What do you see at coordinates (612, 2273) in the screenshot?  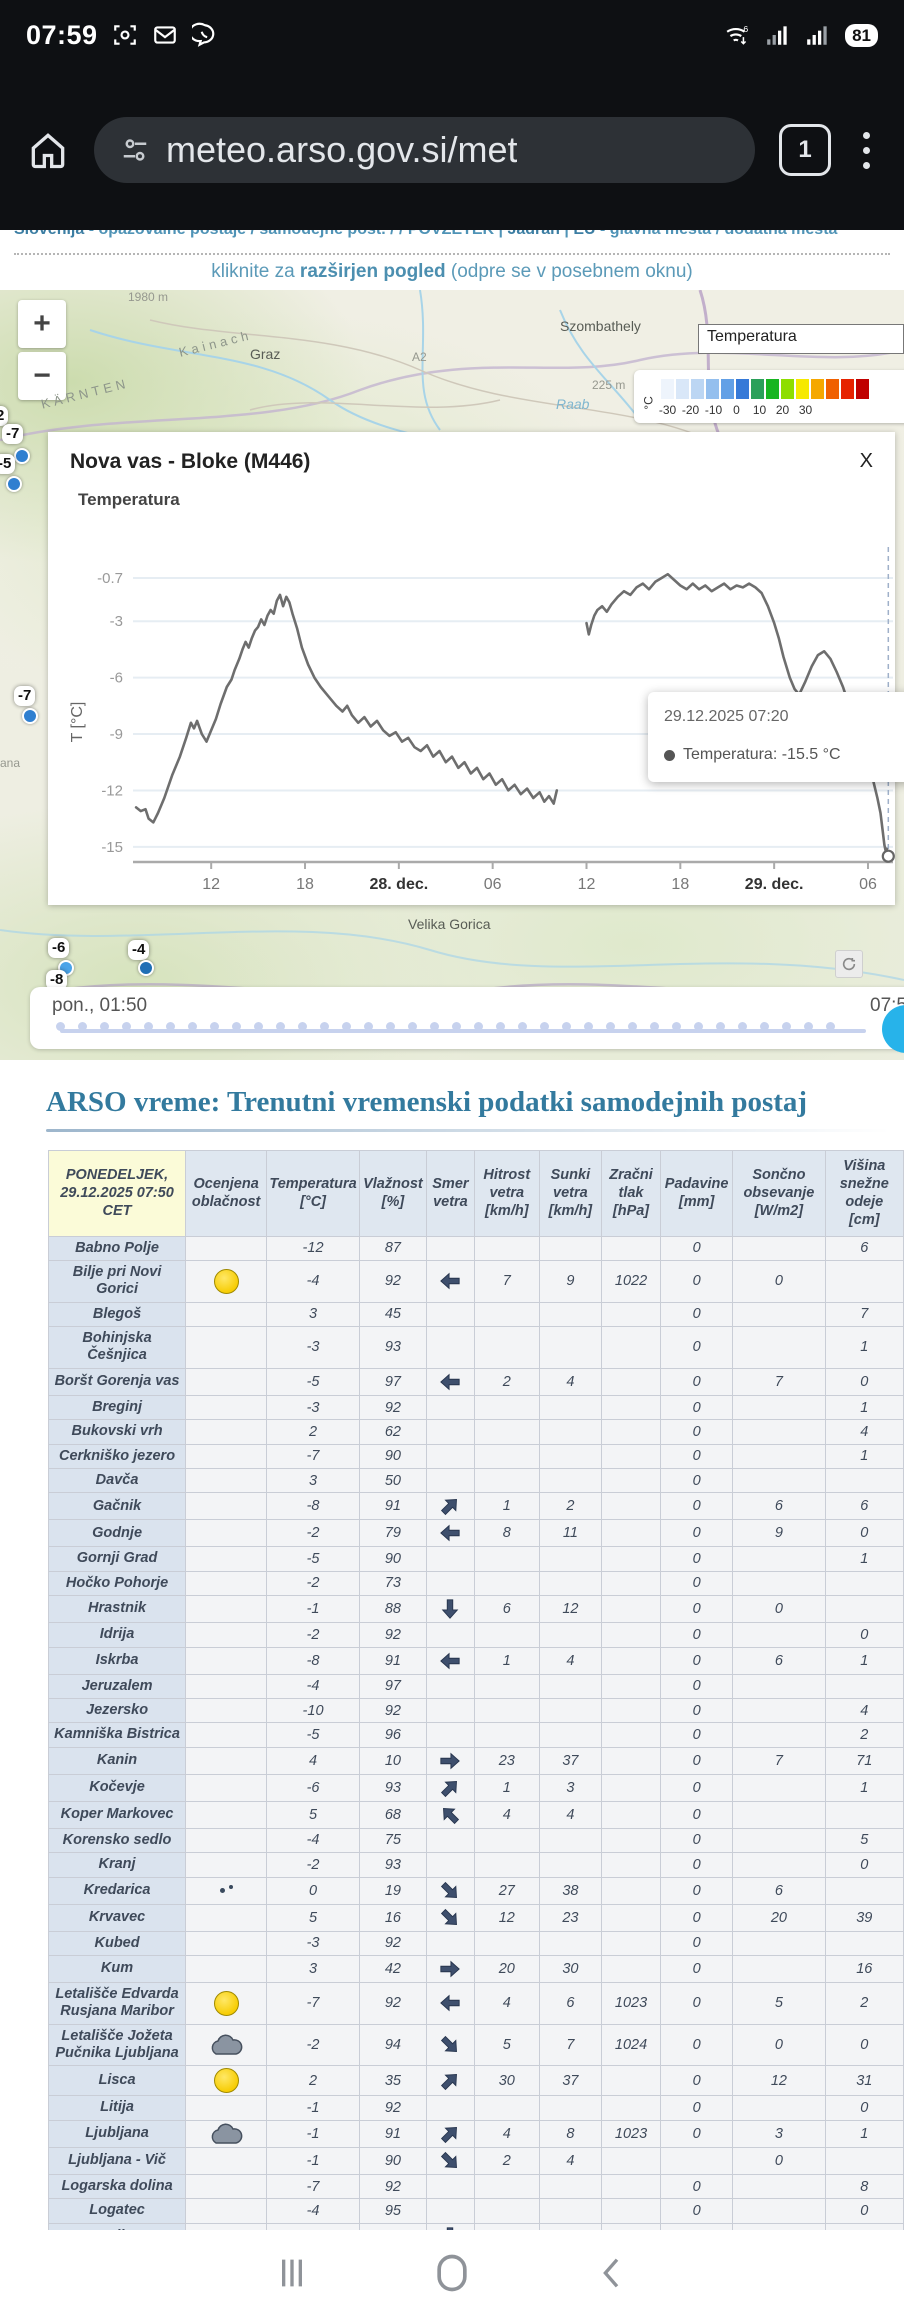 I see `back-button` at bounding box center [612, 2273].